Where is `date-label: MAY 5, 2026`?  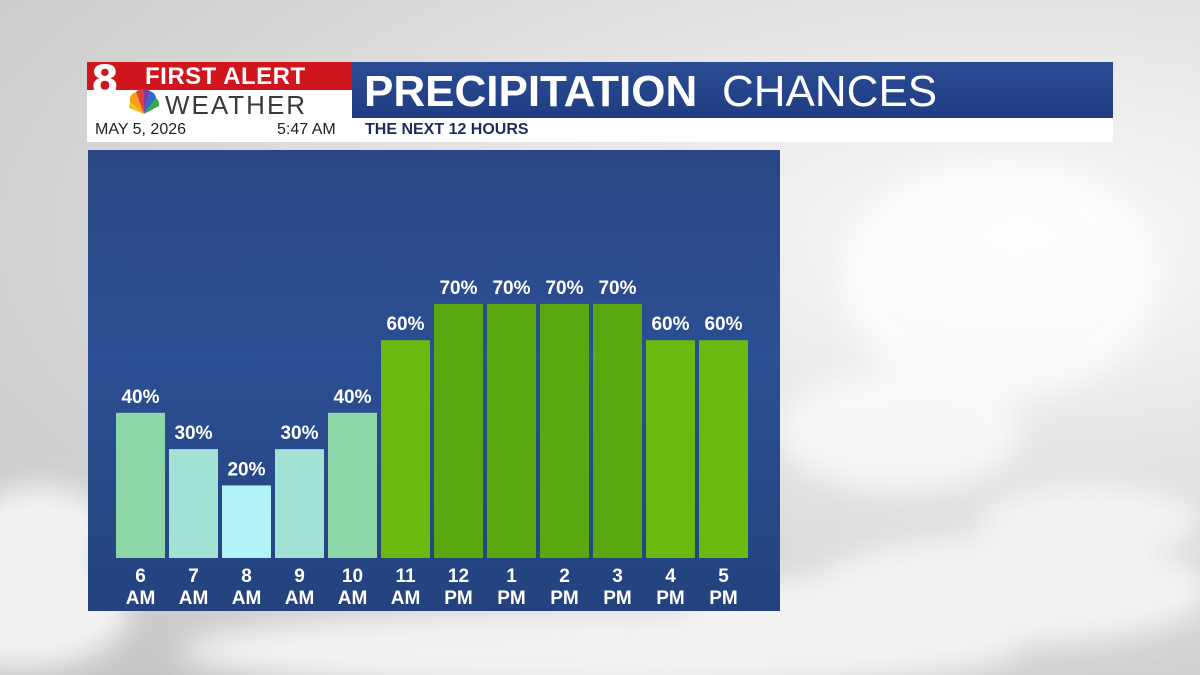 date-label: MAY 5, 2026 is located at coordinates (141, 129).